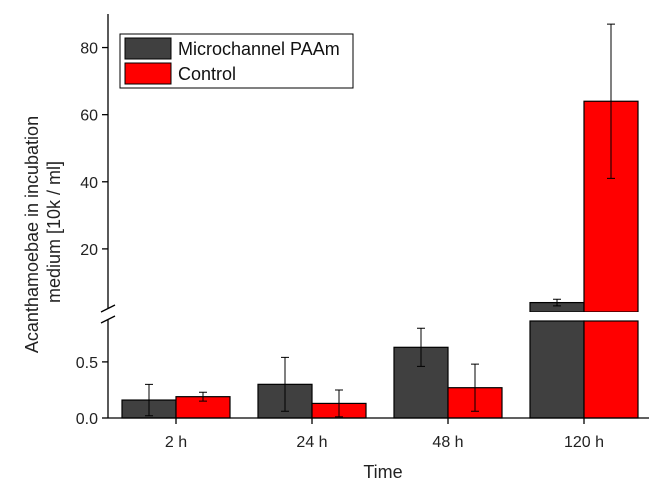 This screenshot has height=483, width=649. What do you see at coordinates (447, 442) in the screenshot?
I see `x-tick-label-48h: 48 h` at bounding box center [447, 442].